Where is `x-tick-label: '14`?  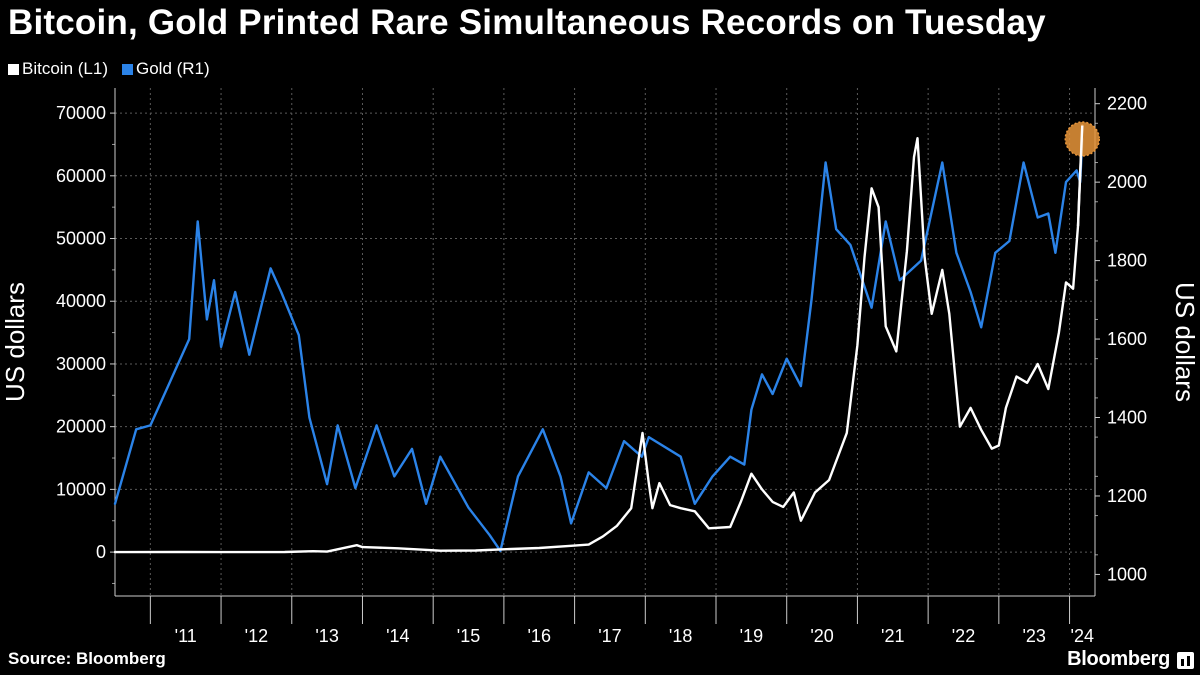 x-tick-label: '14 is located at coordinates (397, 636).